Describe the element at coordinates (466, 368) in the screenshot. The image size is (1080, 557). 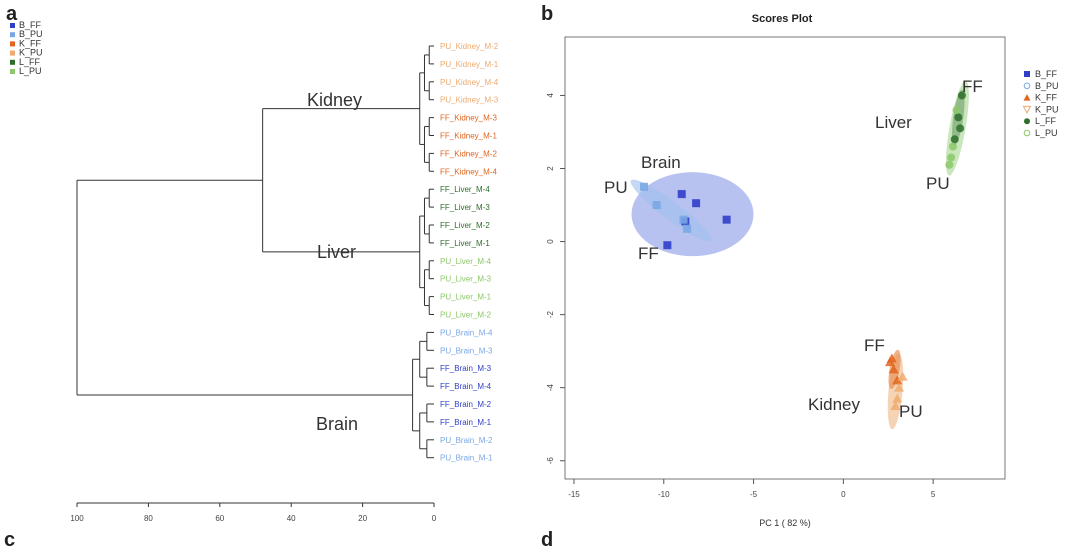
I see `leaf-label: FF_Brain_M-3` at that location.